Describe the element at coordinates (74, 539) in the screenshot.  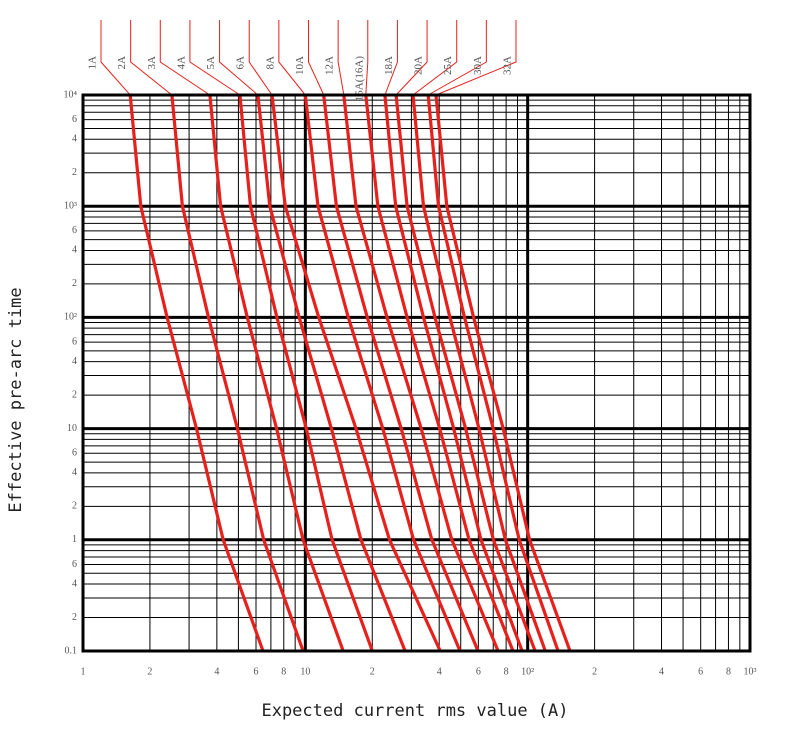
I see `y-tick-label: 1` at that location.